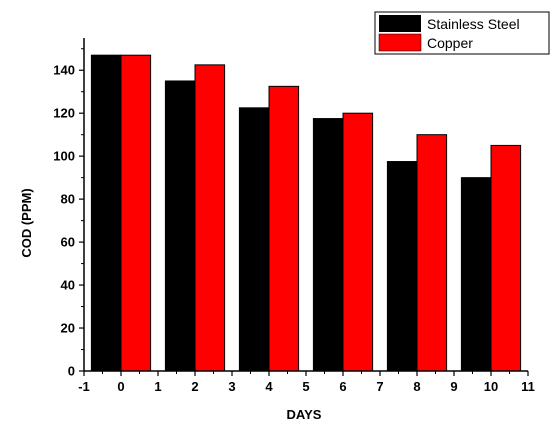 The height and width of the screenshot is (425, 552). I want to click on x-tick-label: 7, so click(379, 386).